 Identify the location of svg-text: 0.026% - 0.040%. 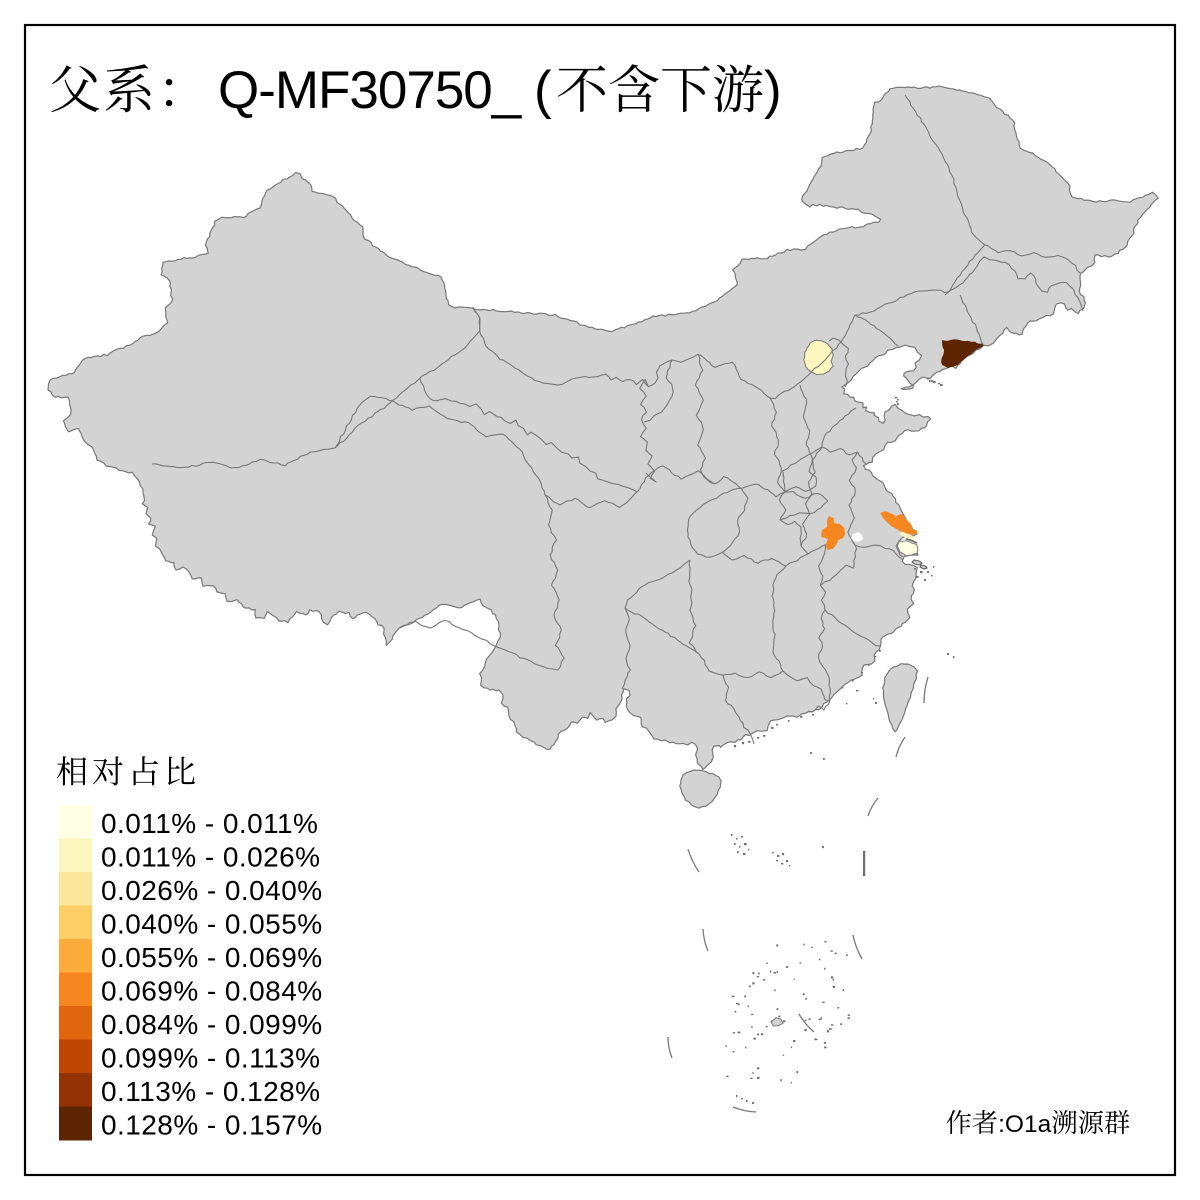
(212, 890).